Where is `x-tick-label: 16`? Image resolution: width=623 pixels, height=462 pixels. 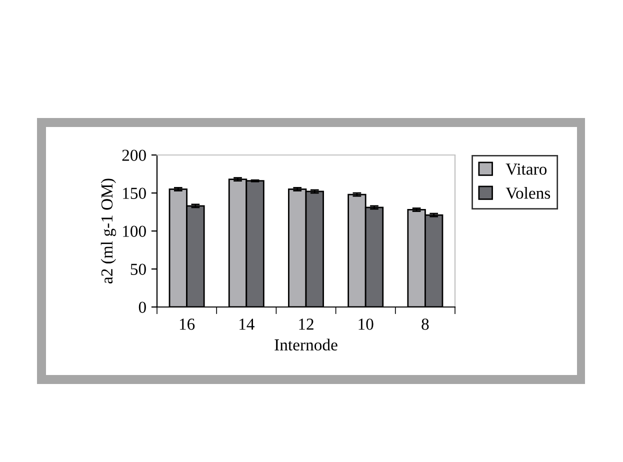 x-tick-label: 16 is located at coordinates (187, 324).